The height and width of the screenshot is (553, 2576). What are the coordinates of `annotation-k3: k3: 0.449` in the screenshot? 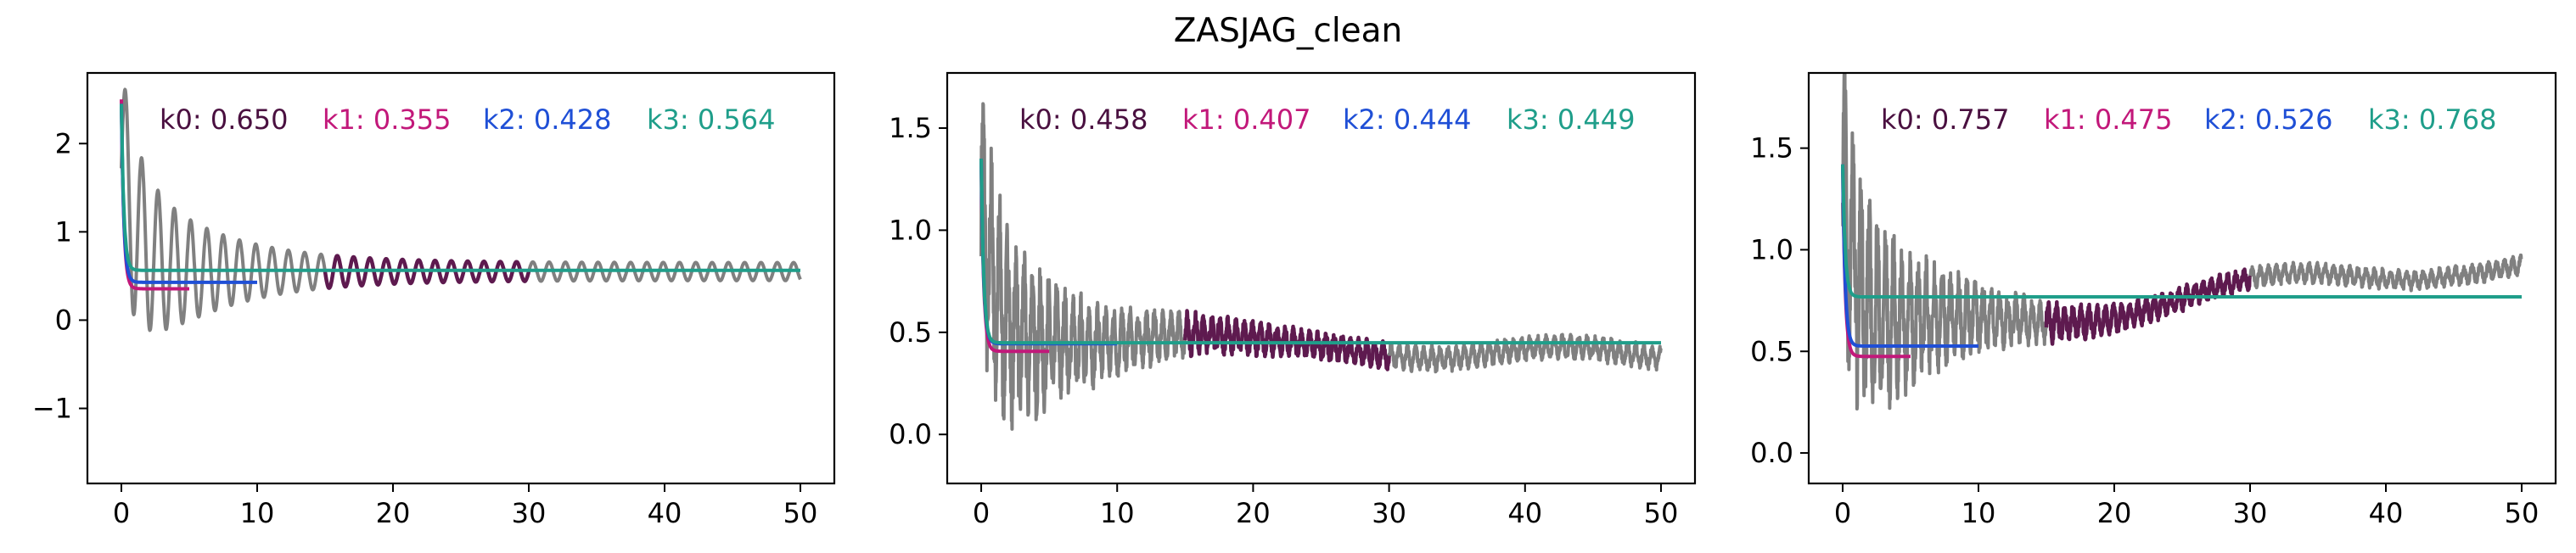 It's located at (1571, 120).